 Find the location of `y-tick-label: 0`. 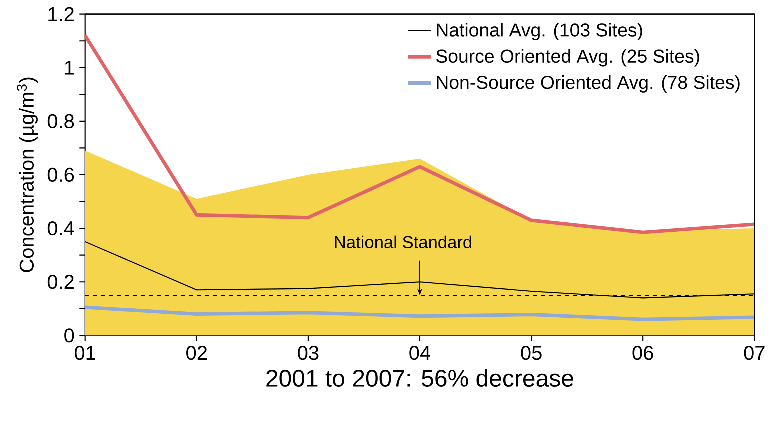

y-tick-label: 0 is located at coordinates (69, 335).